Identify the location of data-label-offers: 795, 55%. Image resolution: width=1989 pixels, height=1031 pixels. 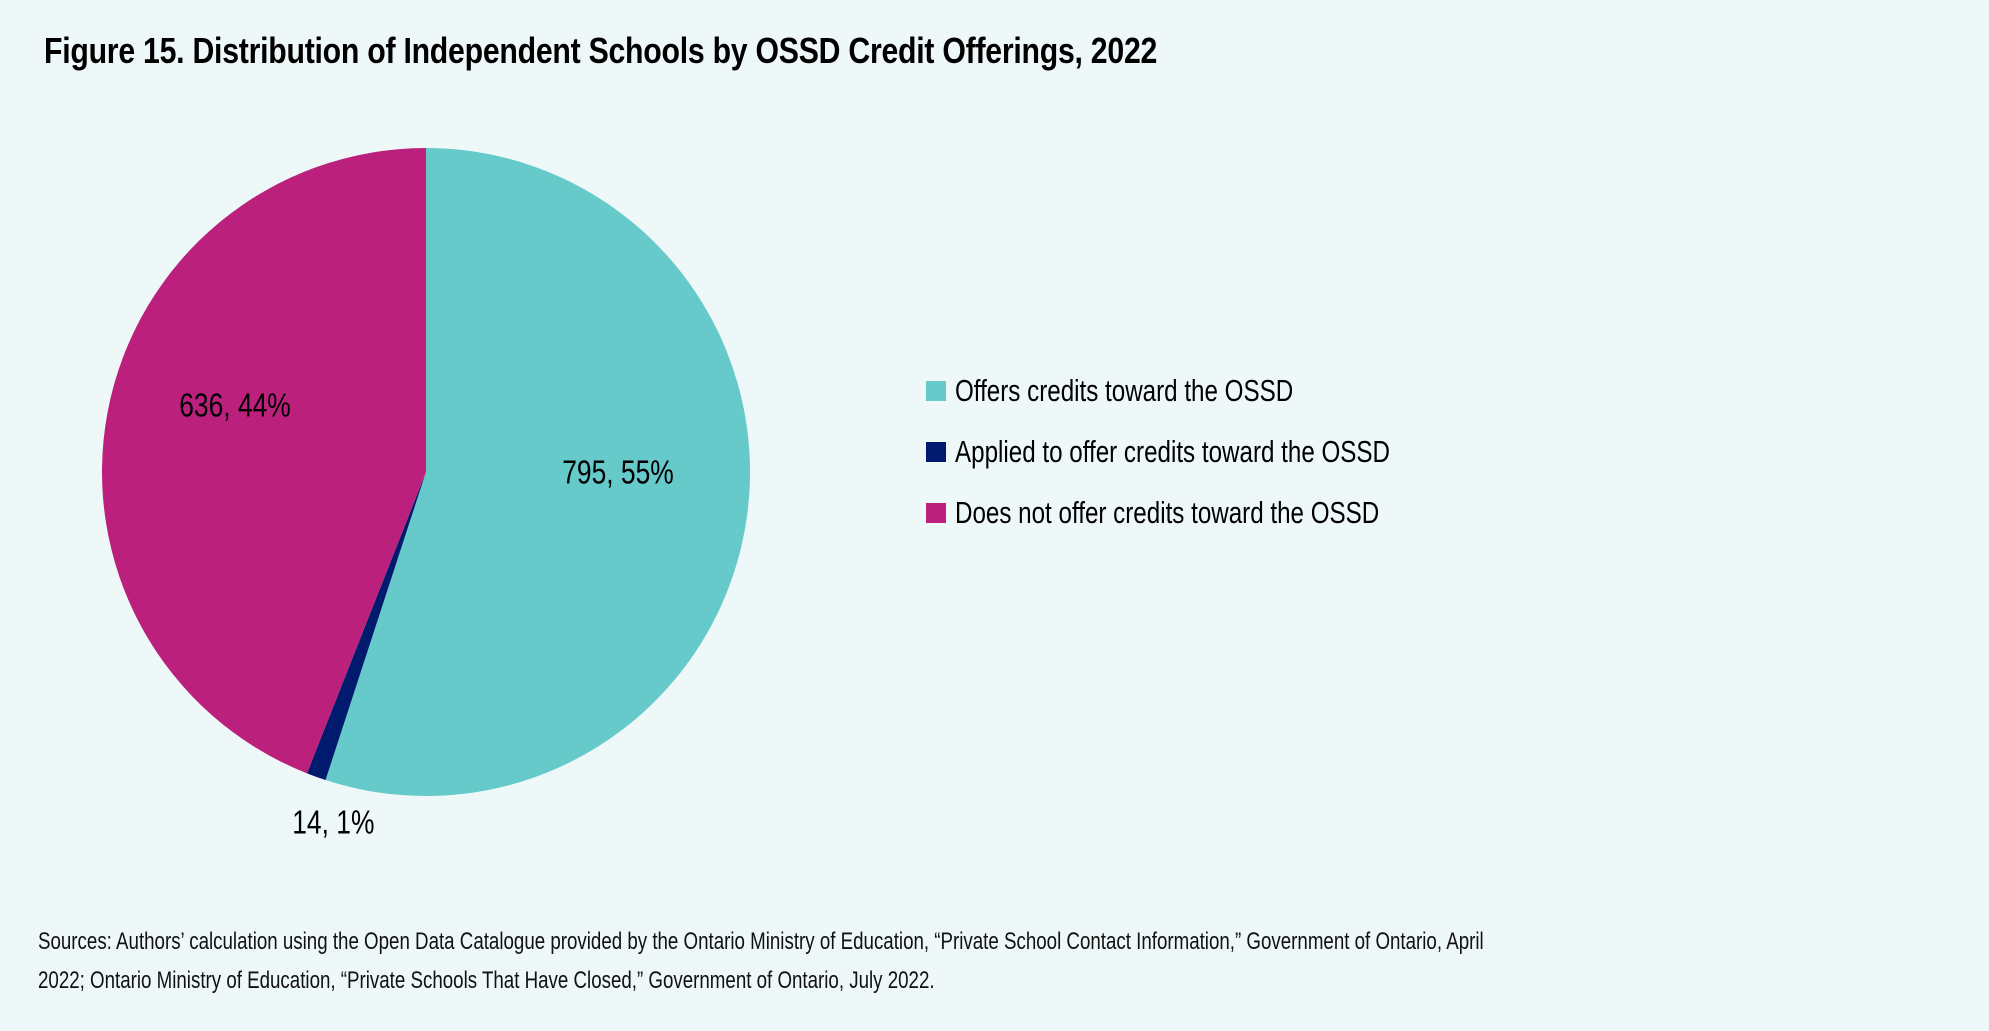
(618, 473).